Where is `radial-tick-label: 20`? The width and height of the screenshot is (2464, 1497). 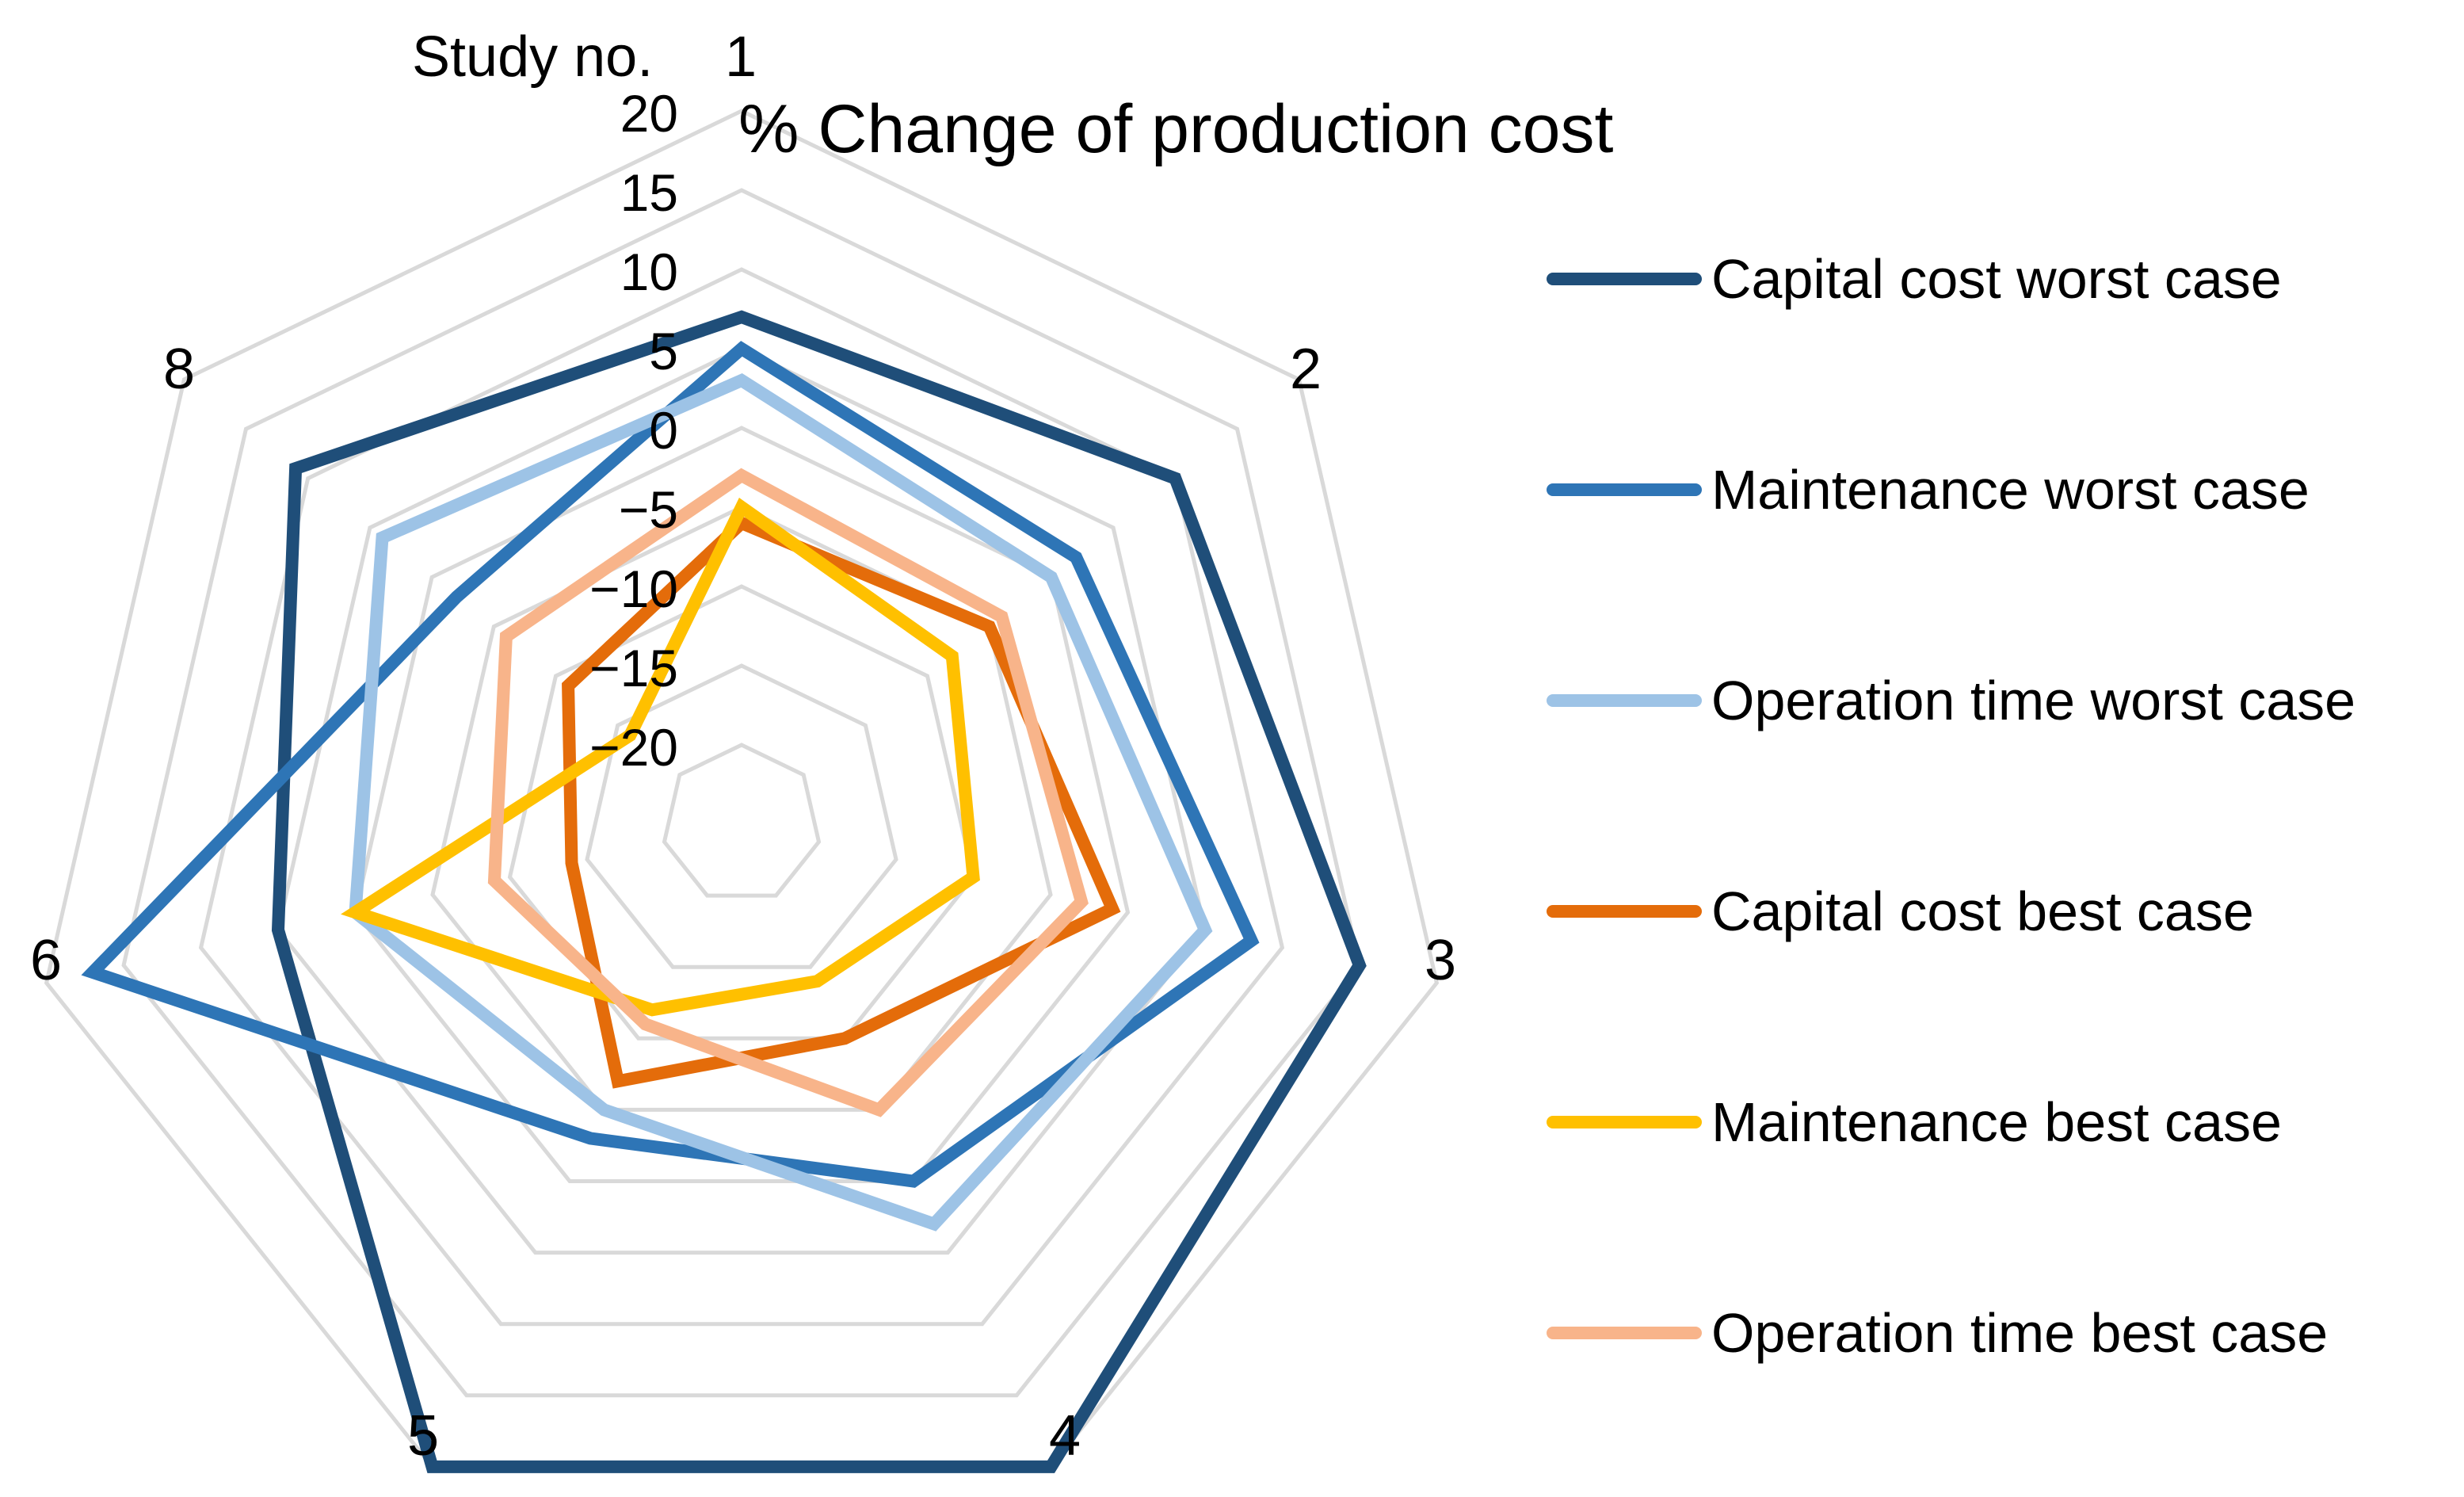
radial-tick-label: 20 is located at coordinates (649, 113).